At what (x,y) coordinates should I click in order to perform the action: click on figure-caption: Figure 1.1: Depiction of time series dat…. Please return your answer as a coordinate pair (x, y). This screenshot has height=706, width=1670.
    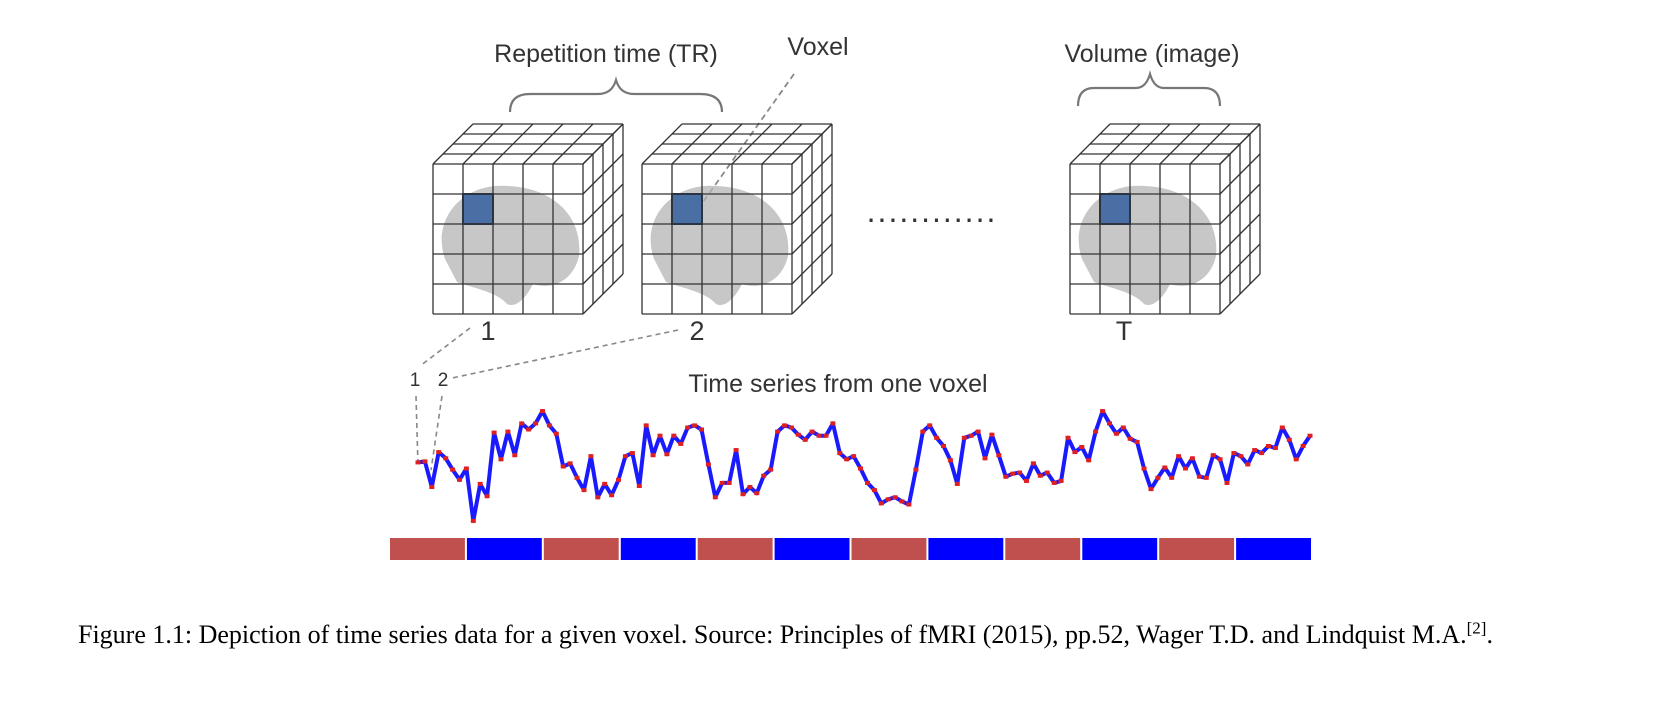
    Looking at the image, I should click on (854, 634).